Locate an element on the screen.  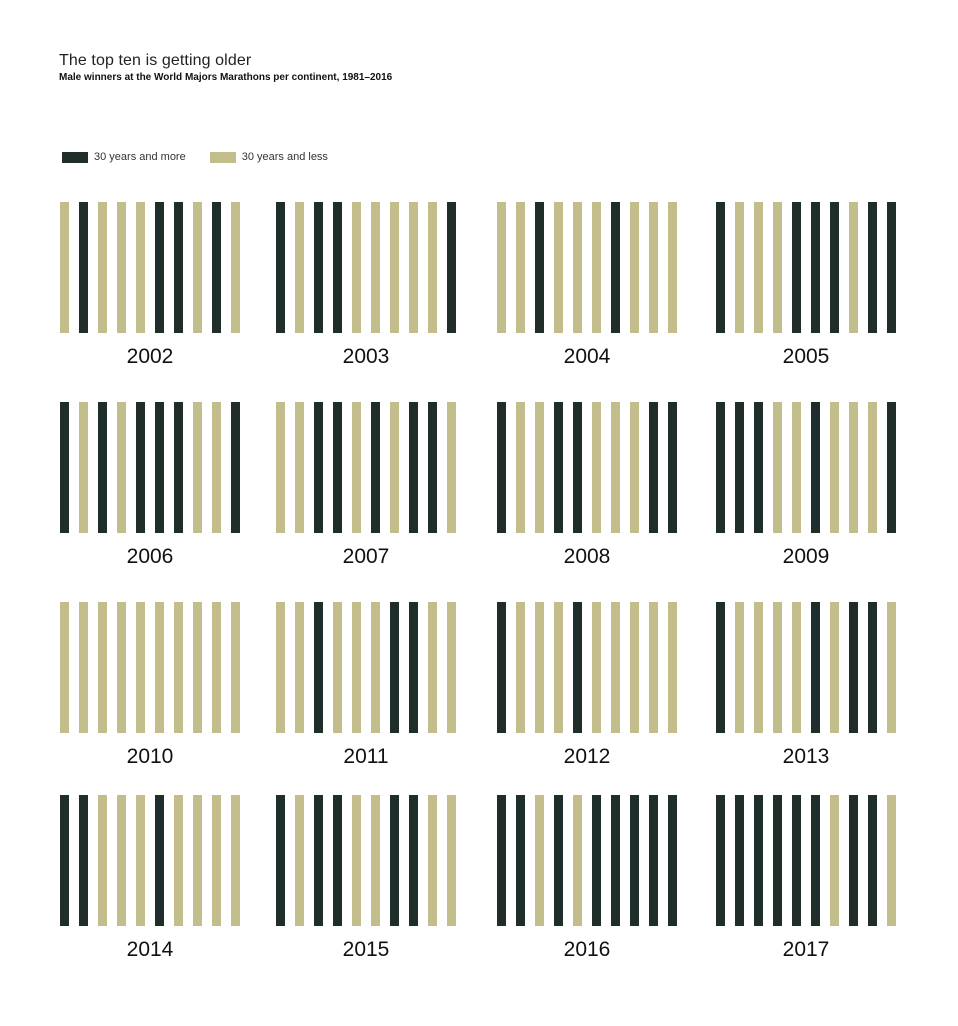
panel-2010: 2010 is located at coordinates (150, 685).